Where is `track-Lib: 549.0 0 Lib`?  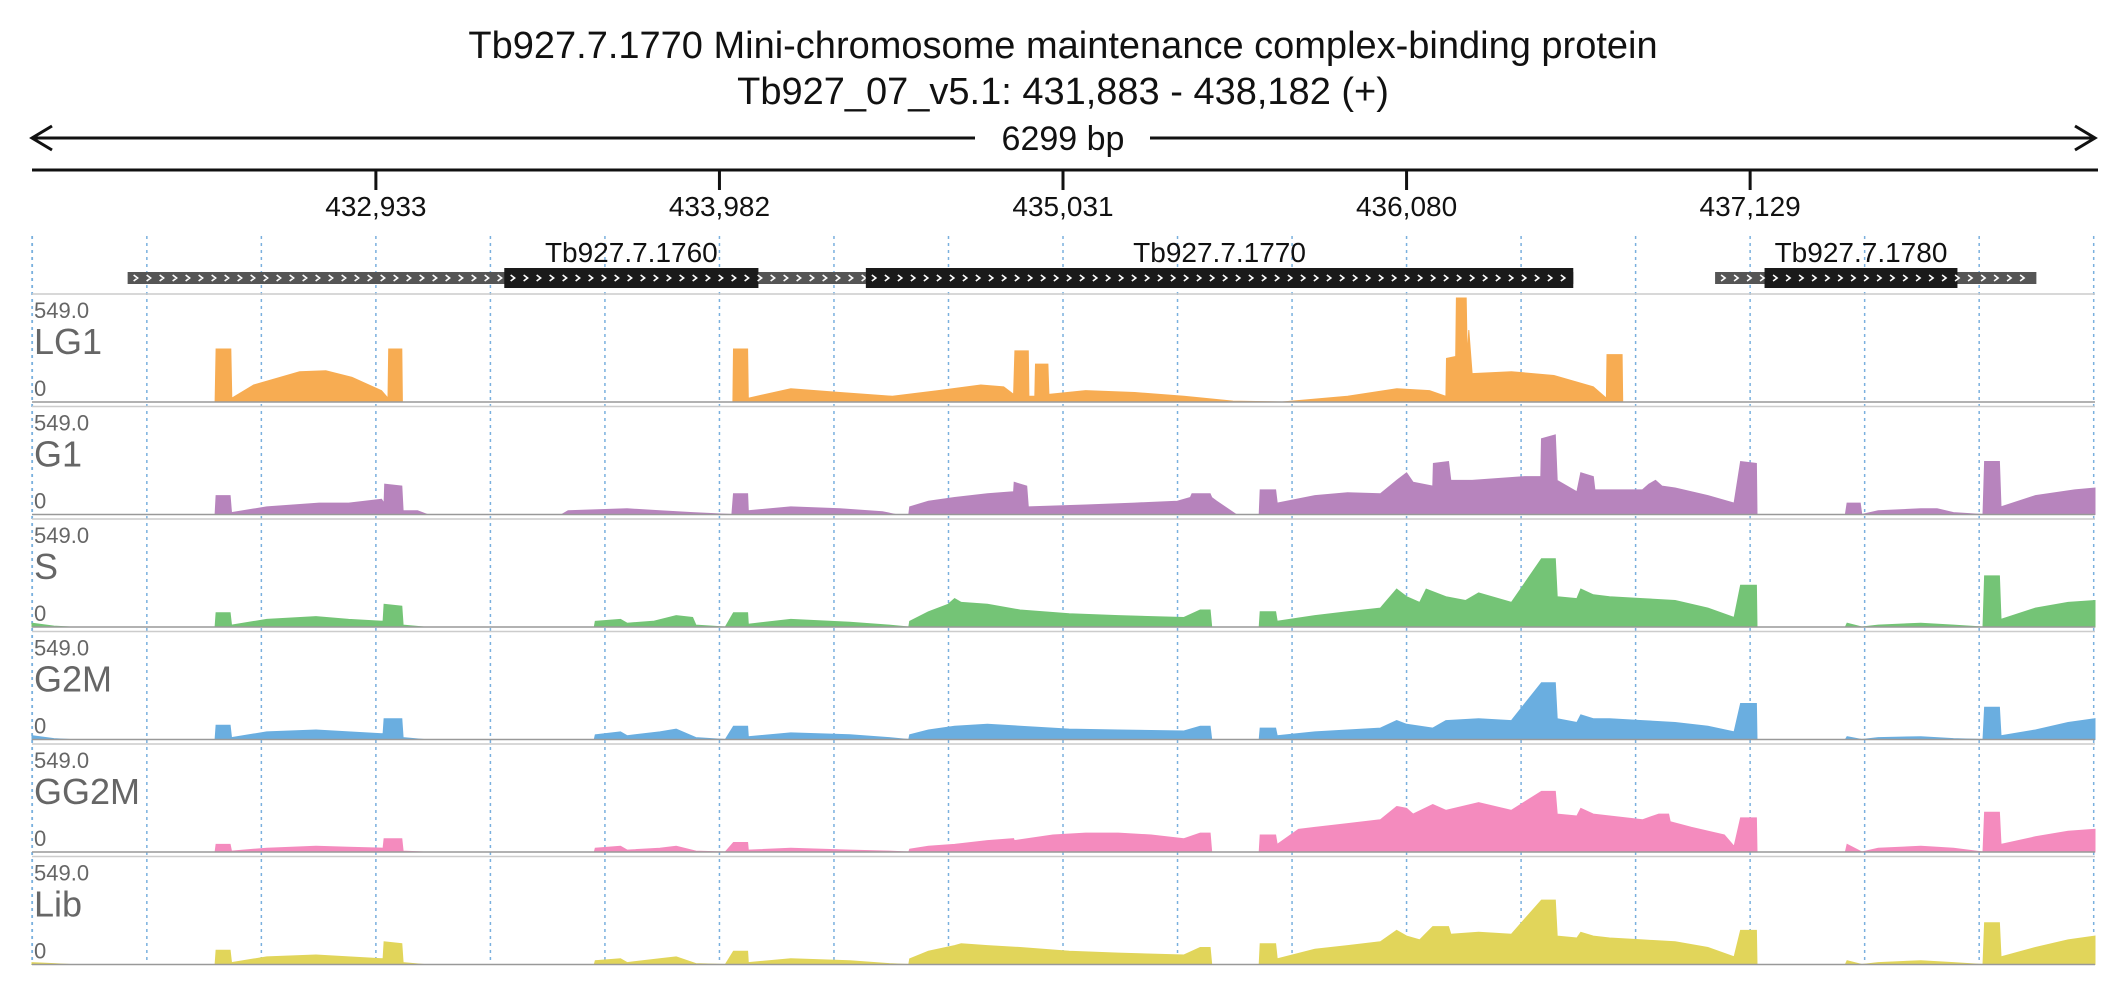
track-Lib: 549.0 0 Lib is located at coordinates (1063, 910).